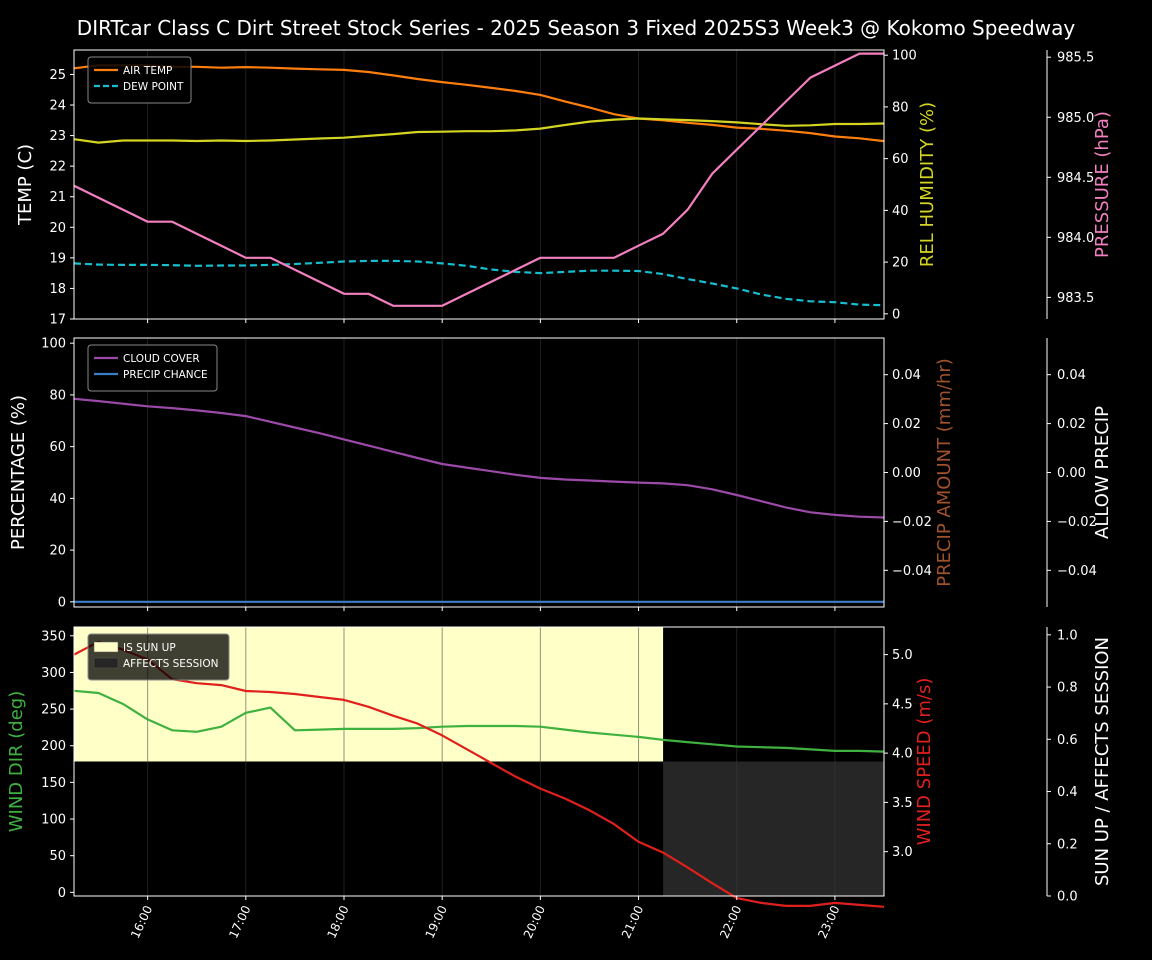 The height and width of the screenshot is (960, 1152). What do you see at coordinates (57, 197) in the screenshot?
I see `left-axis-tick-label: 21` at bounding box center [57, 197].